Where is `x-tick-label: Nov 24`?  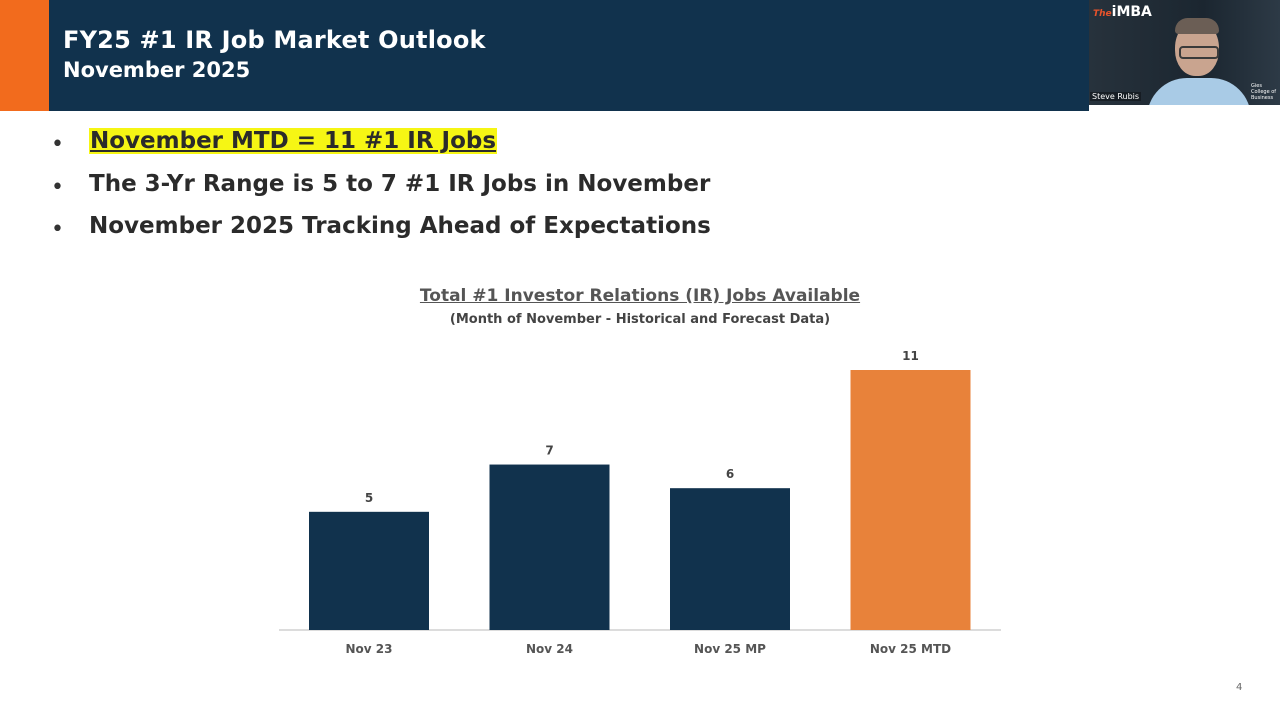 x-tick-label: Nov 24 is located at coordinates (549, 649).